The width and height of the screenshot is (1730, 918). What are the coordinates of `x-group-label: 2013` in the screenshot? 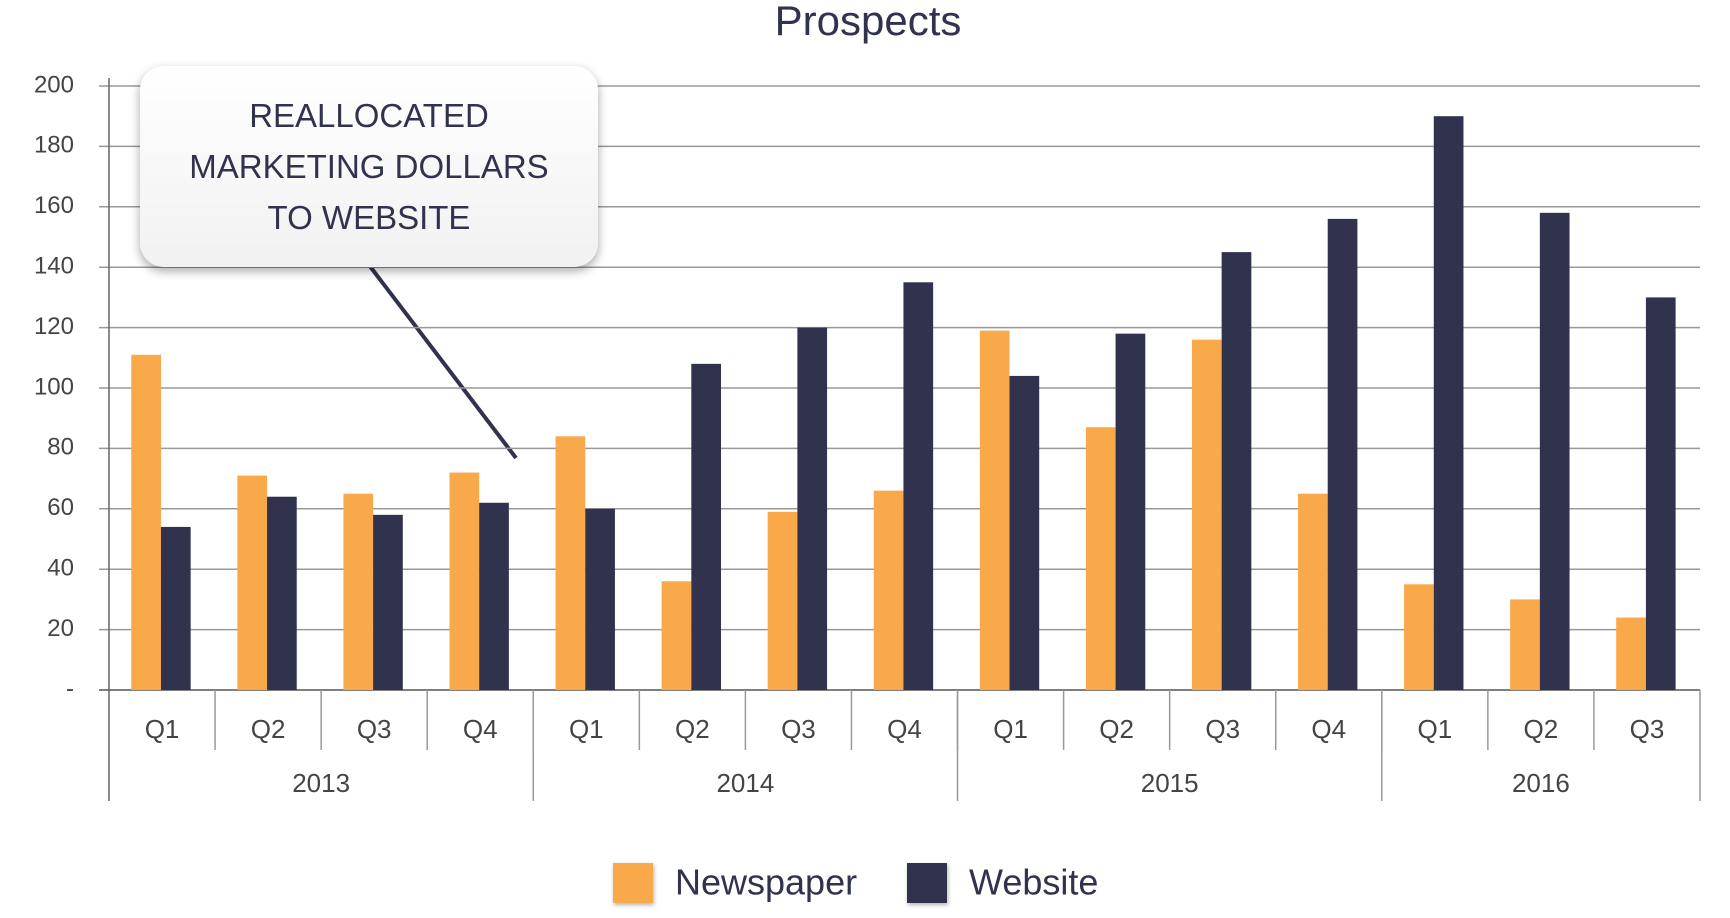 It's located at (321, 783).